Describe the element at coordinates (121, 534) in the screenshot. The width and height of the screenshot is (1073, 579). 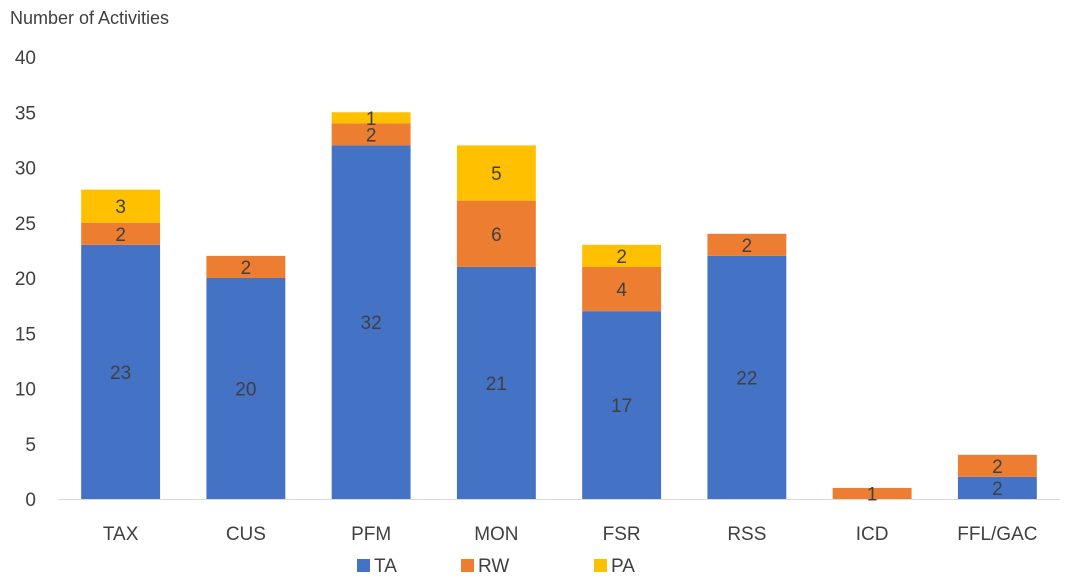
I see `x-tick-label: TAX` at that location.